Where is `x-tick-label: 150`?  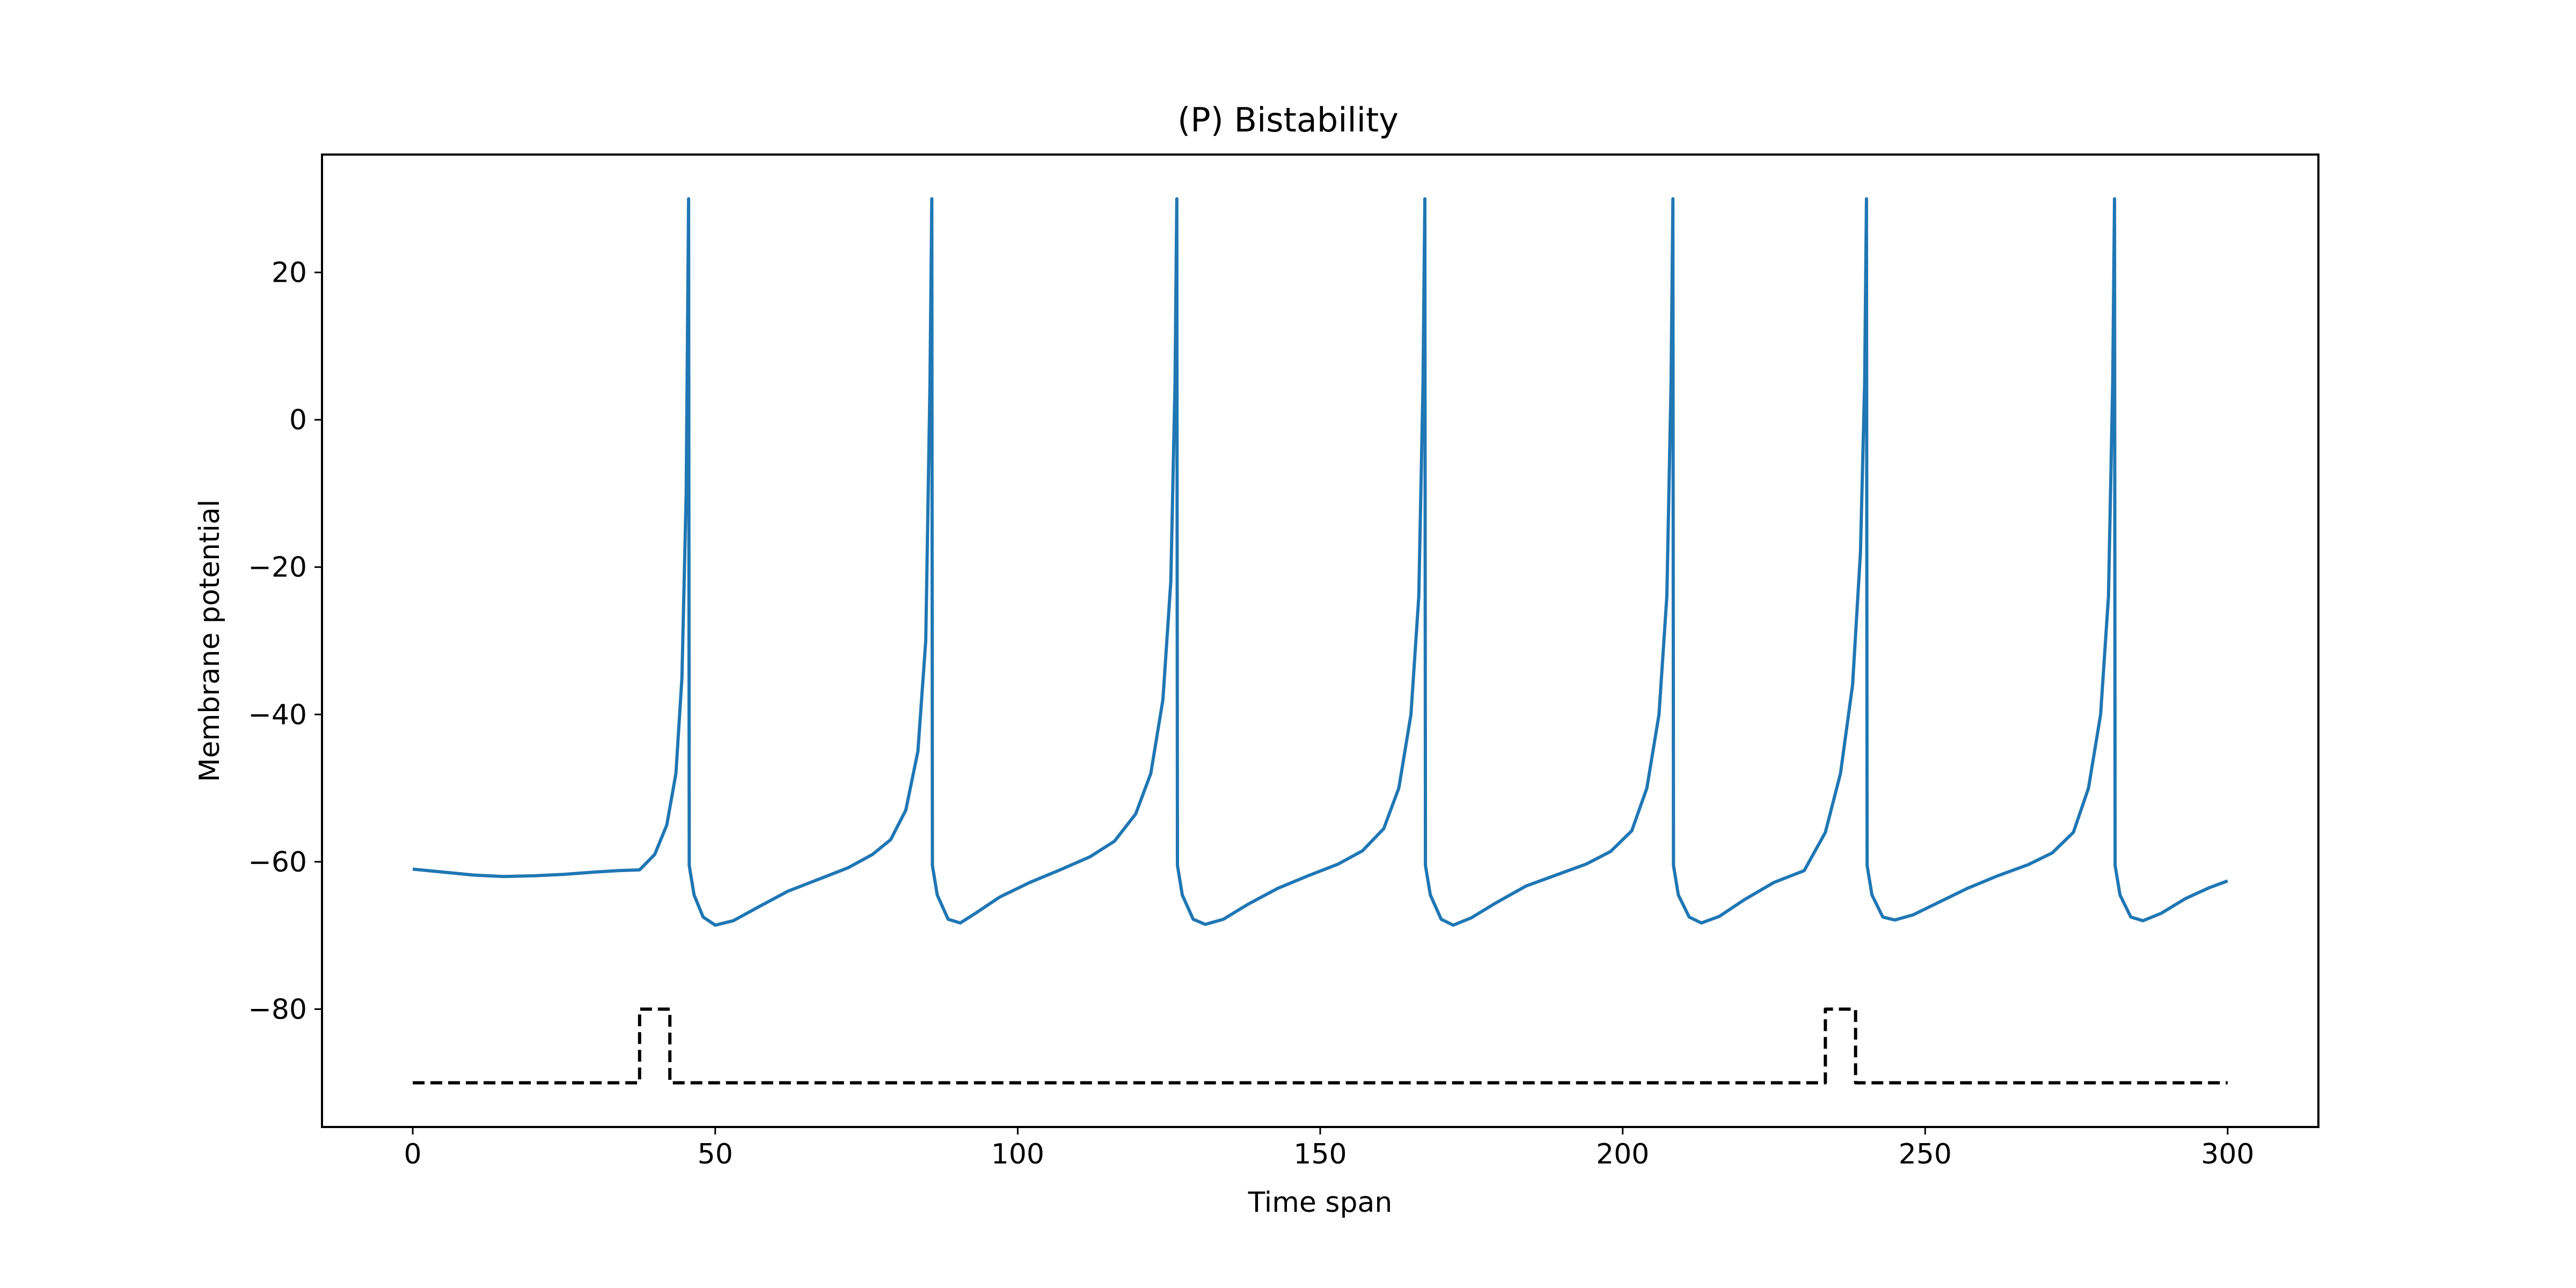 x-tick-label: 150 is located at coordinates (1319, 1154).